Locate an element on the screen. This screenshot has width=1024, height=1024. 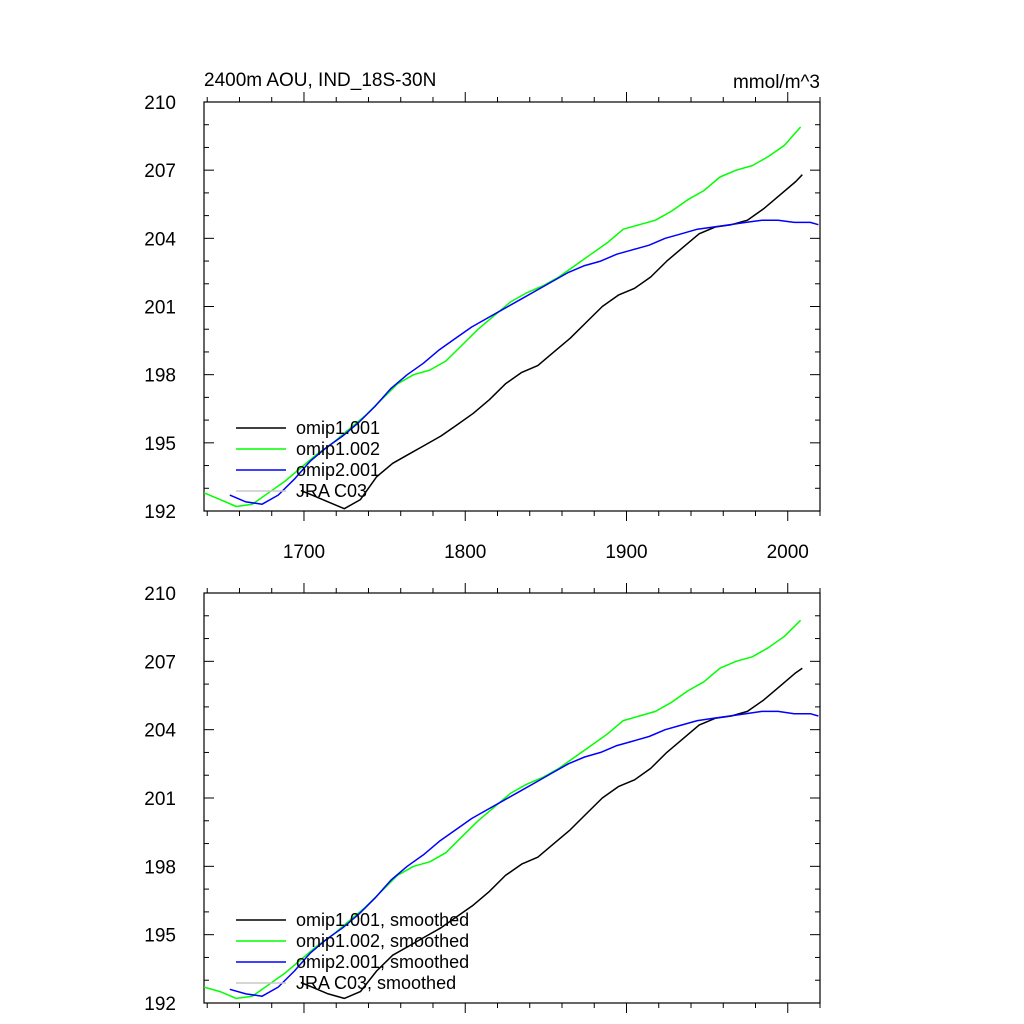
units-label: mmol/m^3 is located at coordinates (776, 82).